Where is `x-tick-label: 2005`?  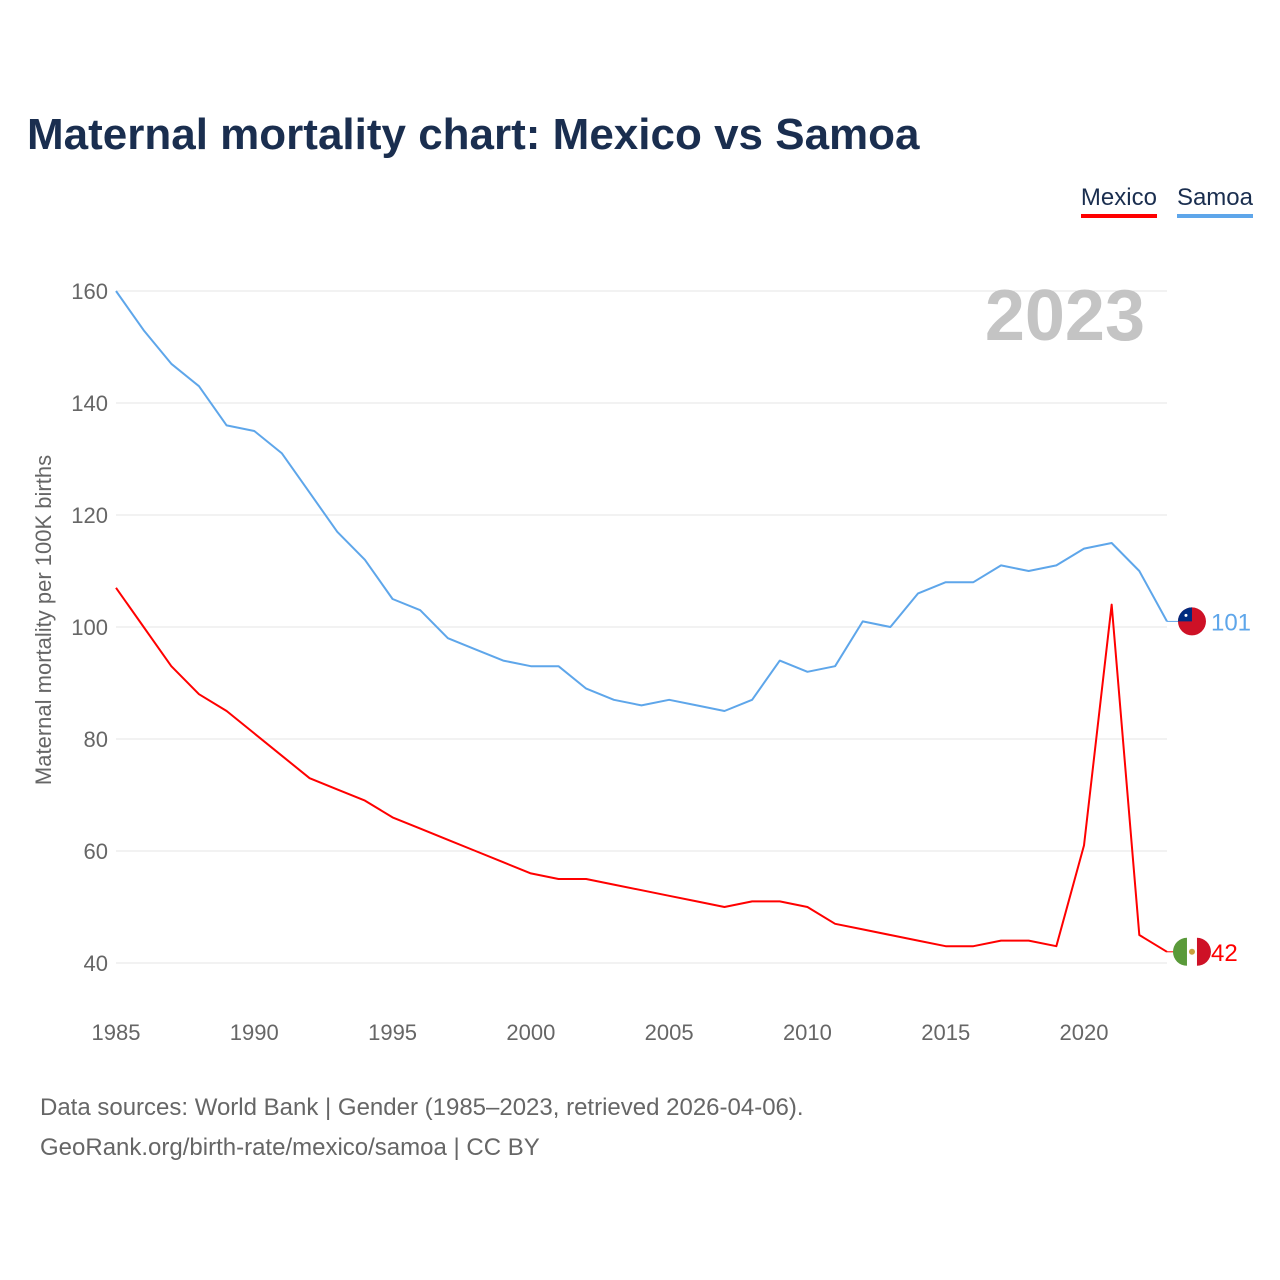 x-tick-label: 2005 is located at coordinates (669, 1032).